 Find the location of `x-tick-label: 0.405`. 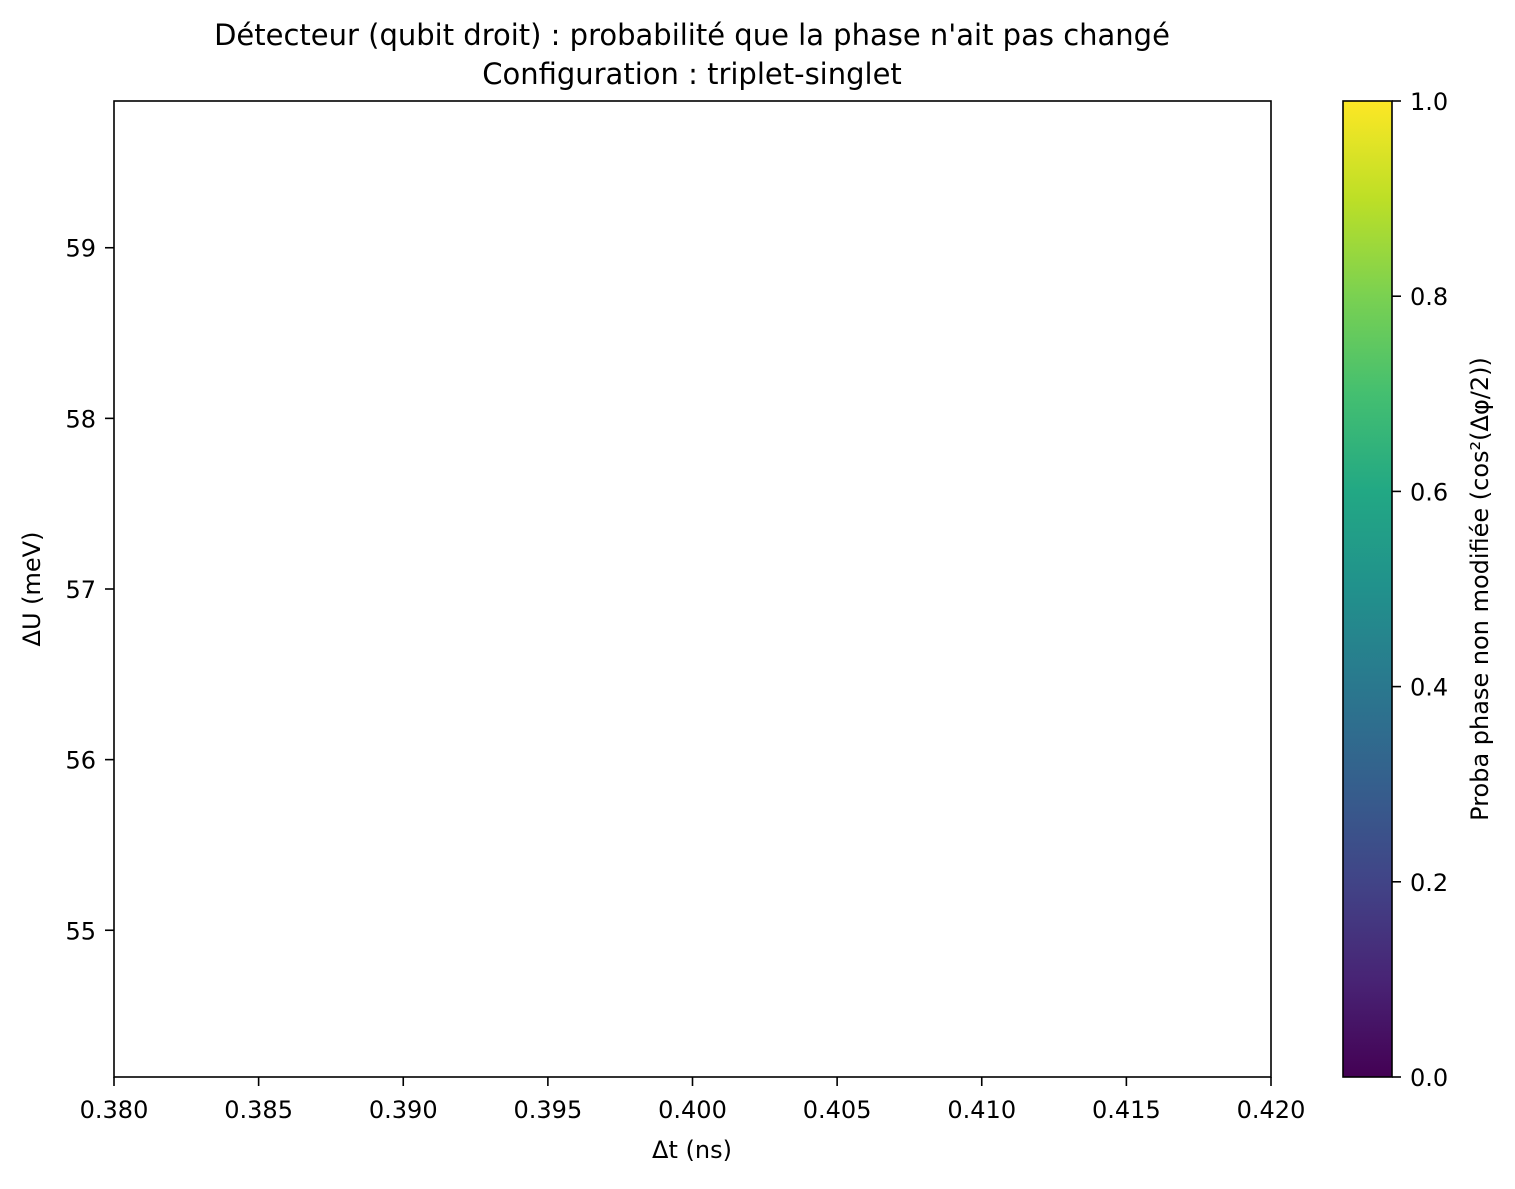

x-tick-label: 0.405 is located at coordinates (837, 1110).